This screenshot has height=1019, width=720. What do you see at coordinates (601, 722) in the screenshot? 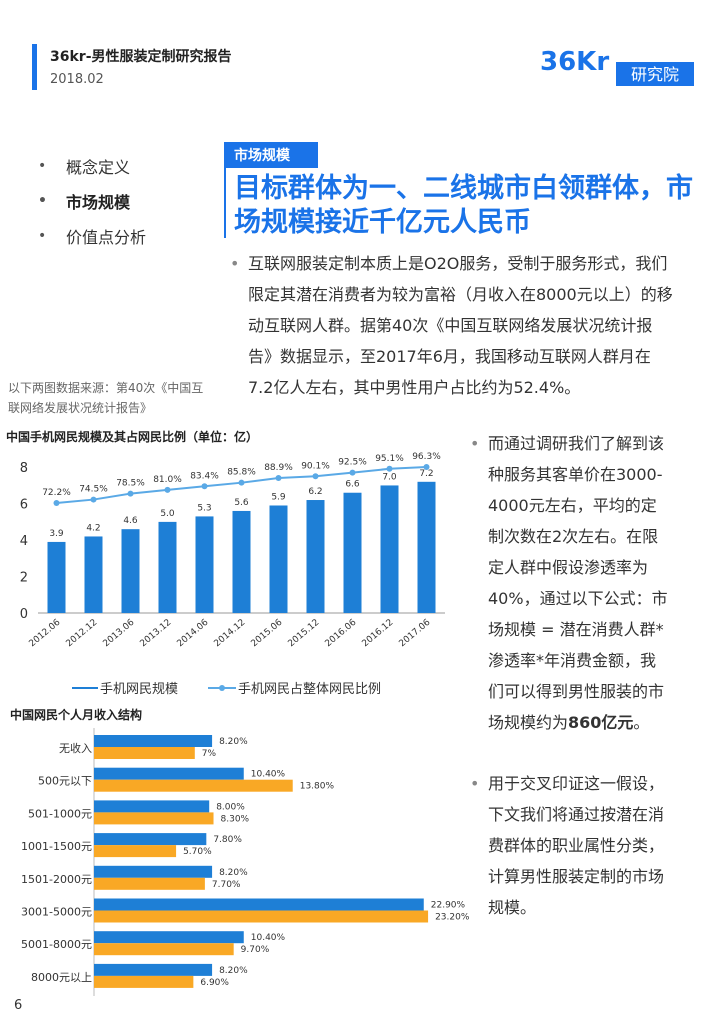
I see `market-size-value: 860亿元` at bounding box center [601, 722].